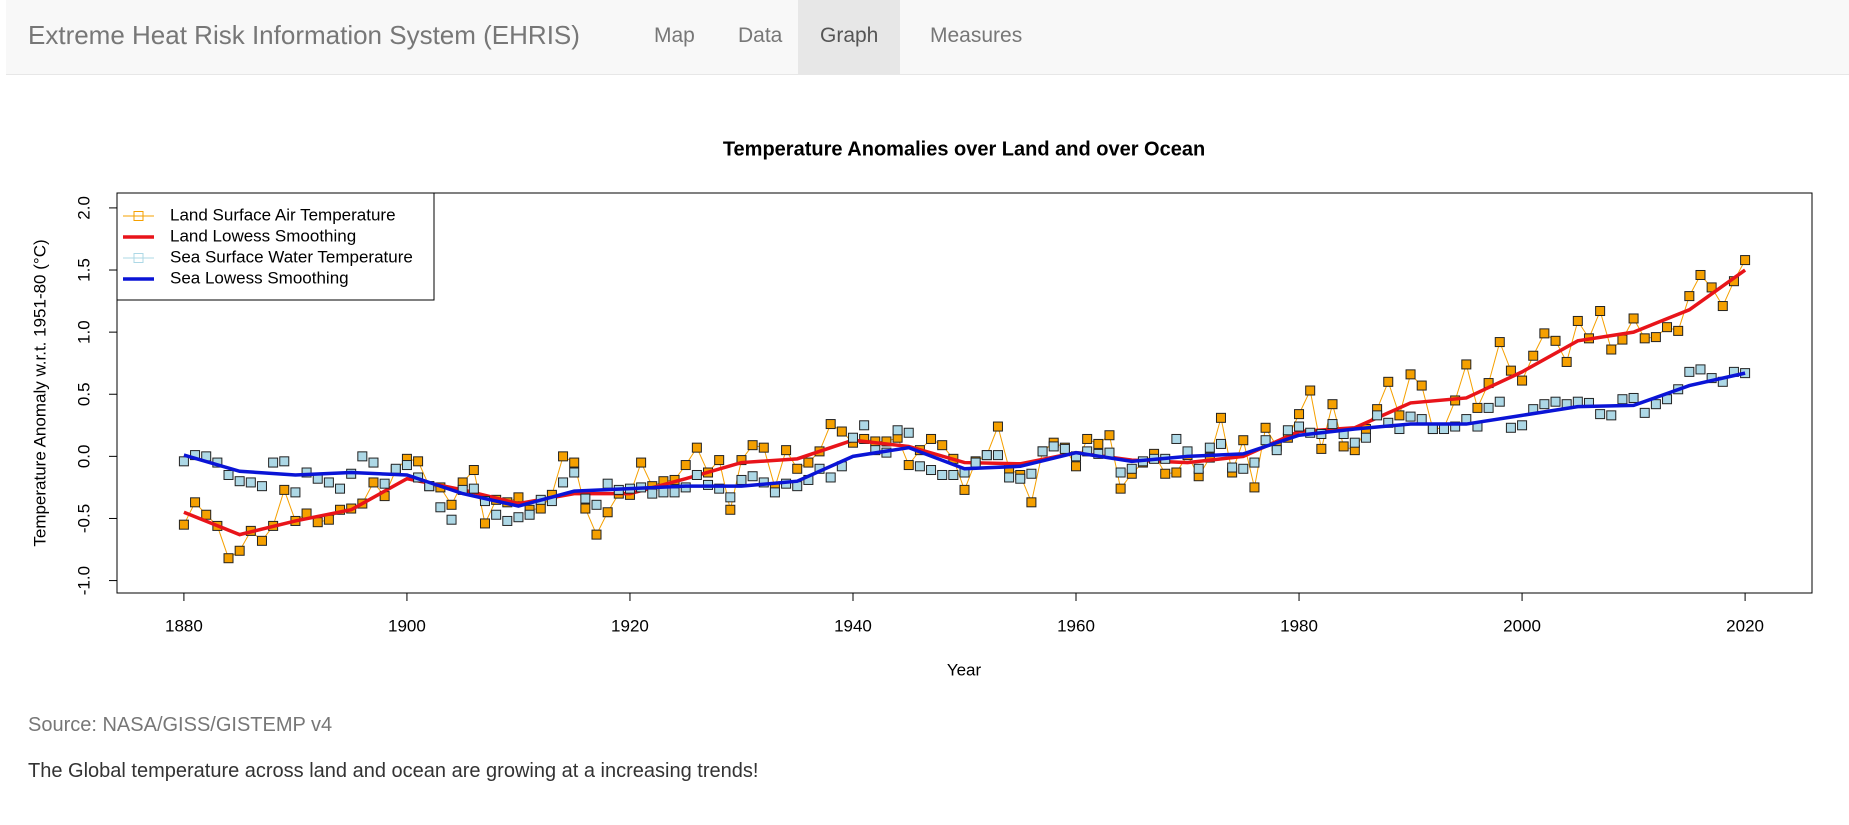 The image size is (1849, 825). I want to click on source: Source: NASA/GISS/GISTEMP v4, so click(180, 725).